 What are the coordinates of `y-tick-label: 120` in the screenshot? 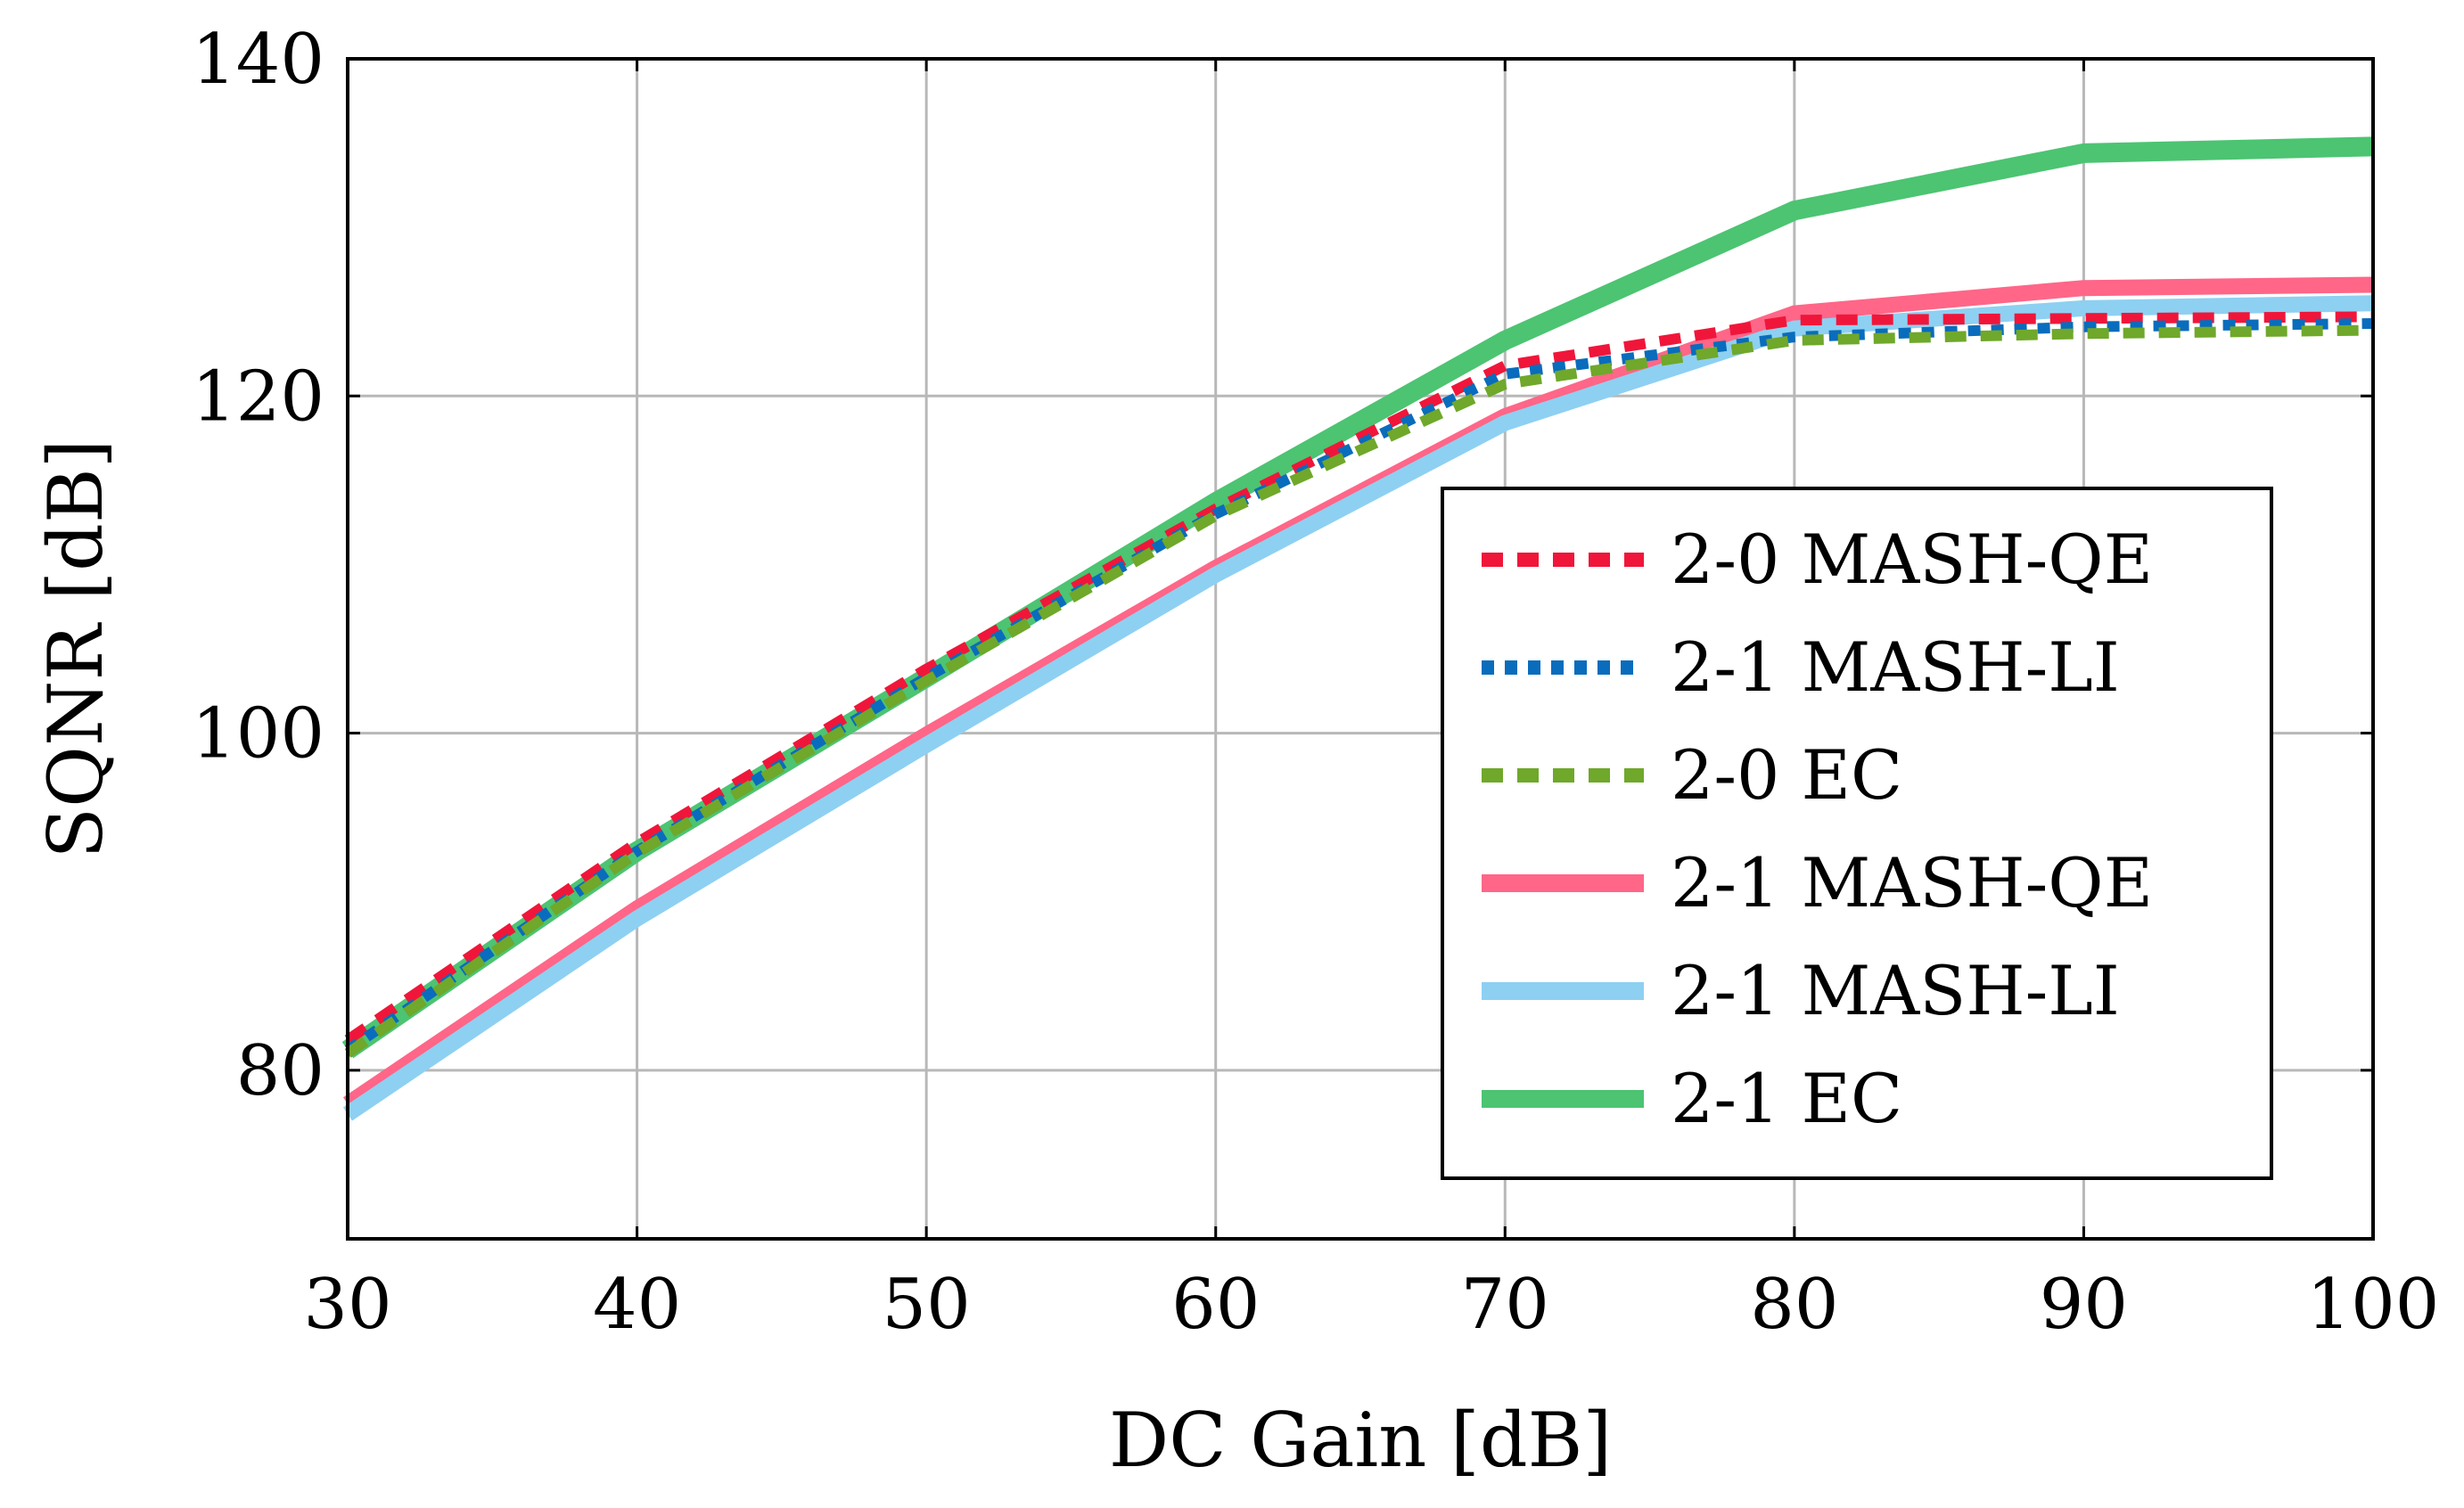 It's located at (258, 397).